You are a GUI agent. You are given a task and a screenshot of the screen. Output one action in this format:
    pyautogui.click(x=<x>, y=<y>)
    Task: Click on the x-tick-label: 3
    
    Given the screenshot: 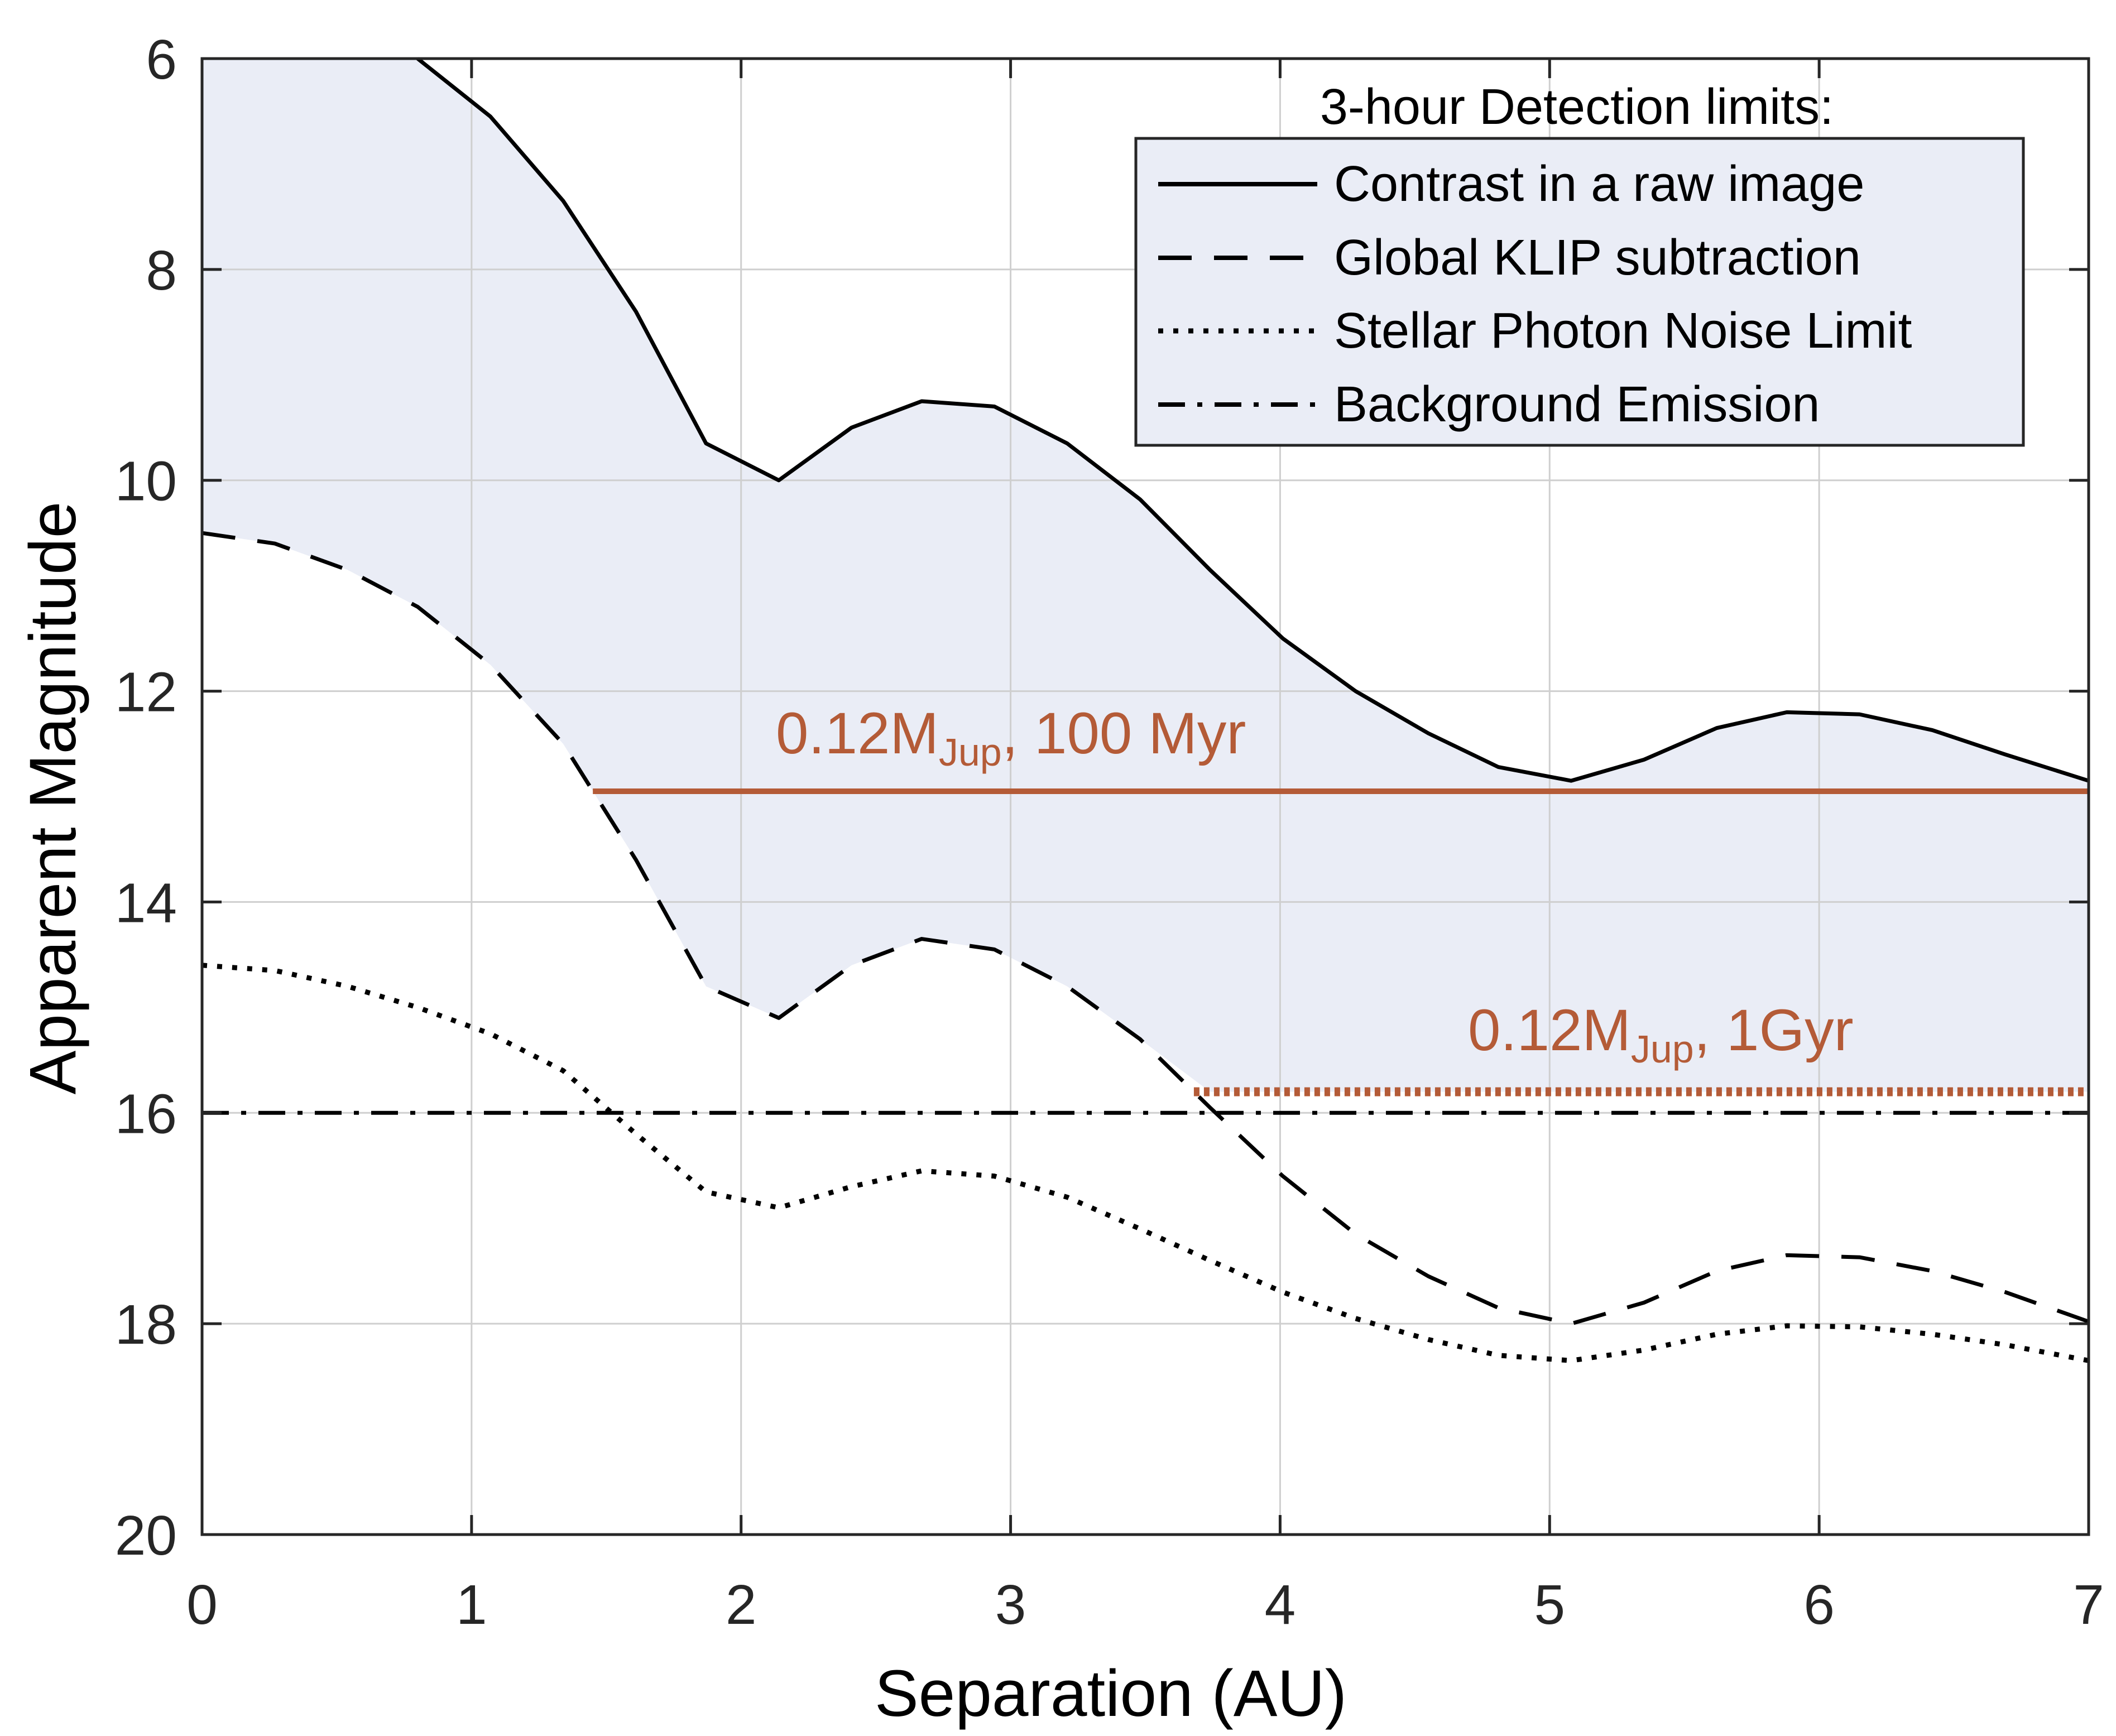 What is the action you would take?
    pyautogui.click(x=1010, y=1605)
    